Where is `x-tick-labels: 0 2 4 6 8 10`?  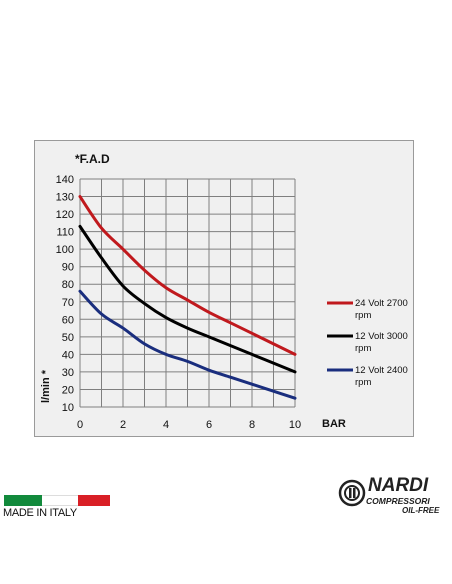
x-tick-labels: 0 2 4 6 8 10 is located at coordinates (189, 425).